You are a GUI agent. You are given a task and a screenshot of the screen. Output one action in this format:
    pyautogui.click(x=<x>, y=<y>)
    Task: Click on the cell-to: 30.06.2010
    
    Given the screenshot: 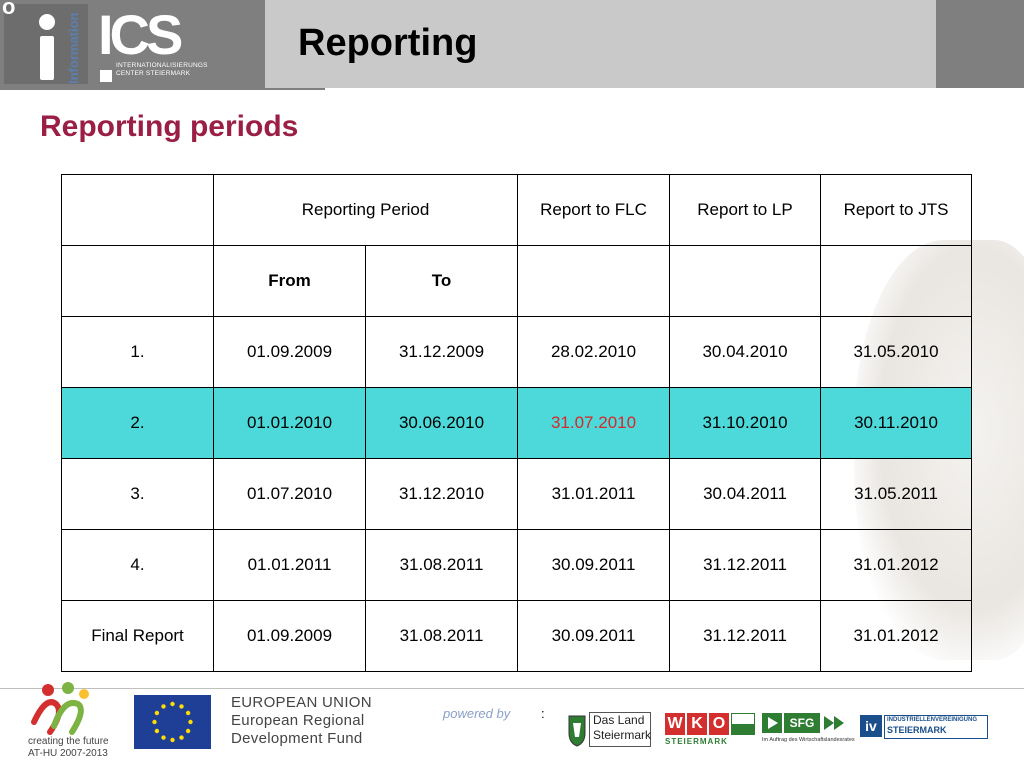 What is the action you would take?
    pyautogui.click(x=441, y=423)
    